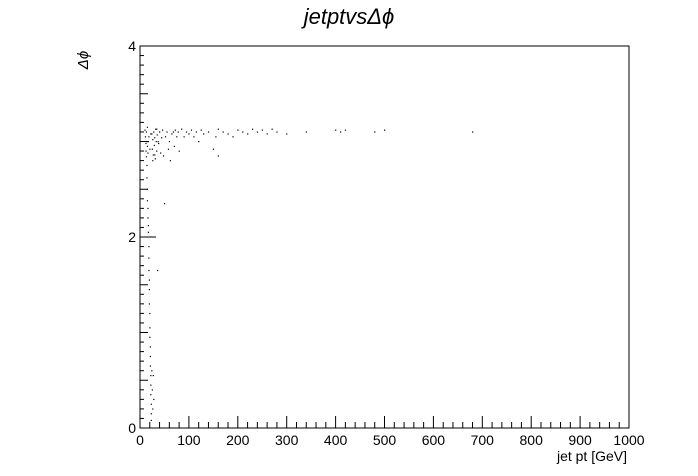 The image size is (698, 476). What do you see at coordinates (385, 440) in the screenshot?
I see `x-tick-label: 500` at bounding box center [385, 440].